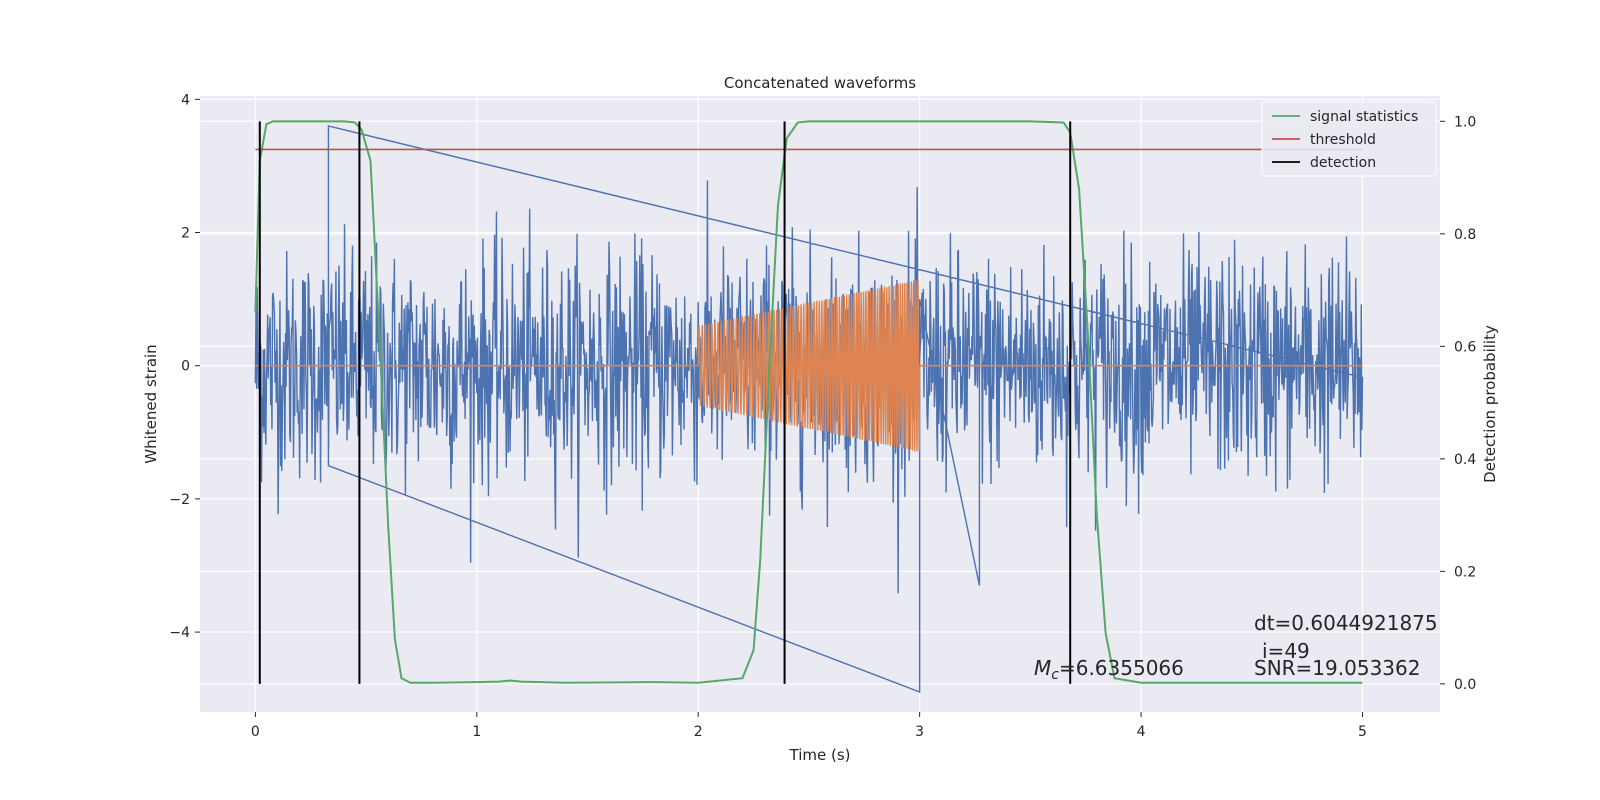  I want to click on legend-label-detection: detection, so click(1343, 163).